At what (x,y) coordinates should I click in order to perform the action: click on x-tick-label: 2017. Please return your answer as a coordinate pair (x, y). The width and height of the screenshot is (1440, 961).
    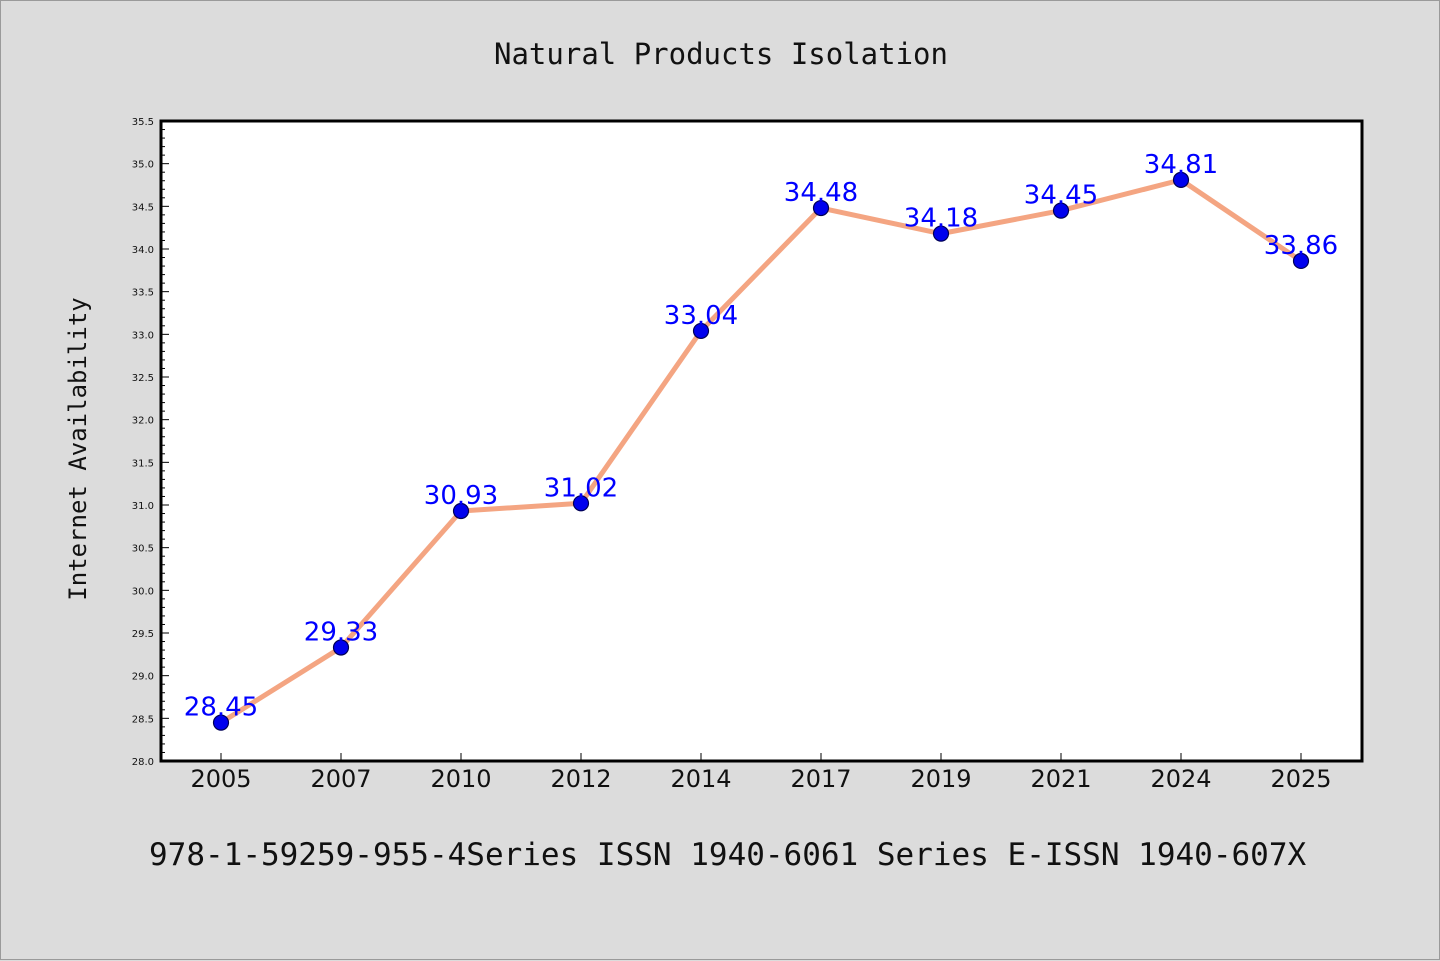
    Looking at the image, I should click on (820, 779).